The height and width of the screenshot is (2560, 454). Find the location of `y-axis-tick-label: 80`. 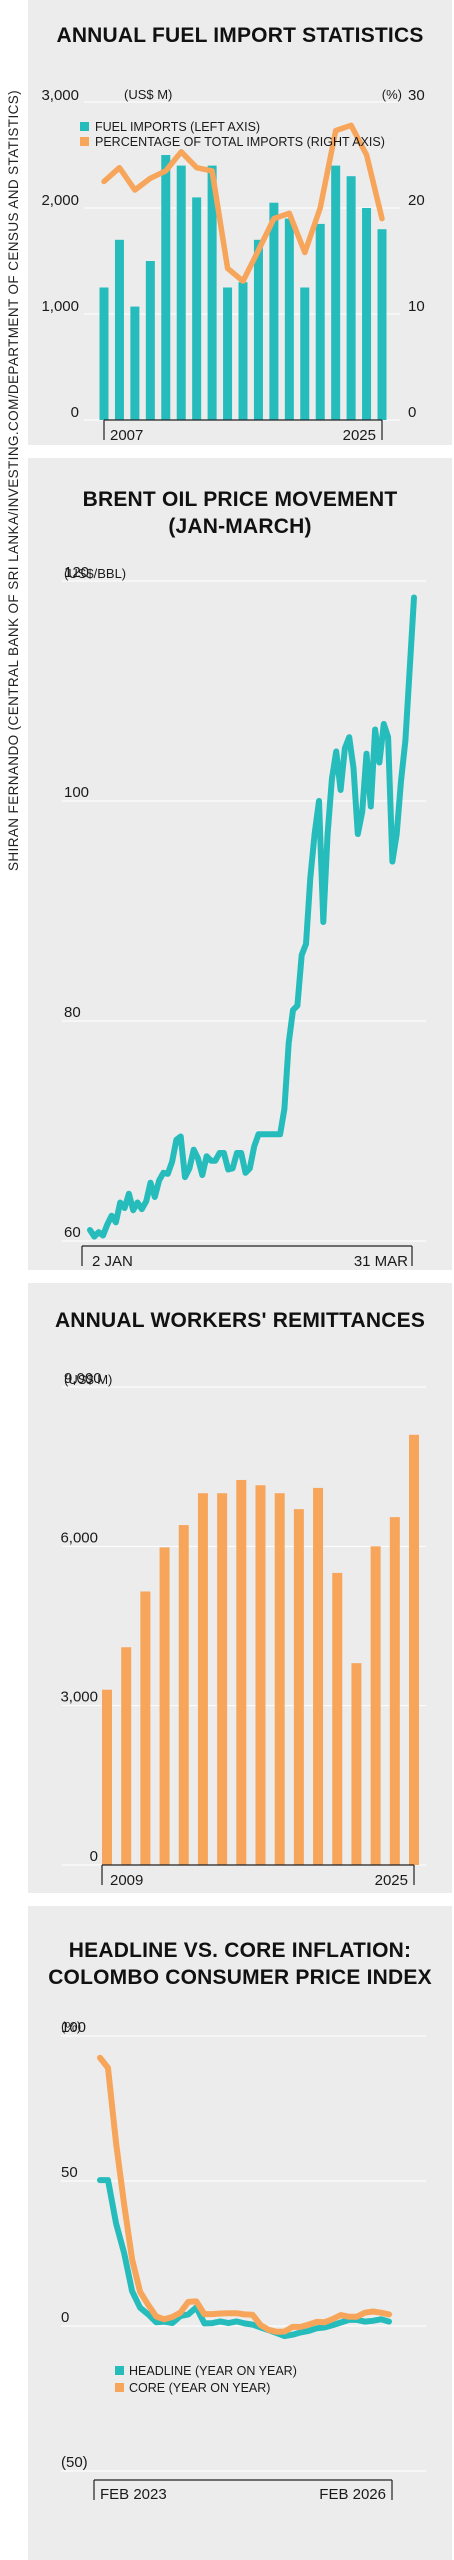

y-axis-tick-label: 80 is located at coordinates (72, 1012).